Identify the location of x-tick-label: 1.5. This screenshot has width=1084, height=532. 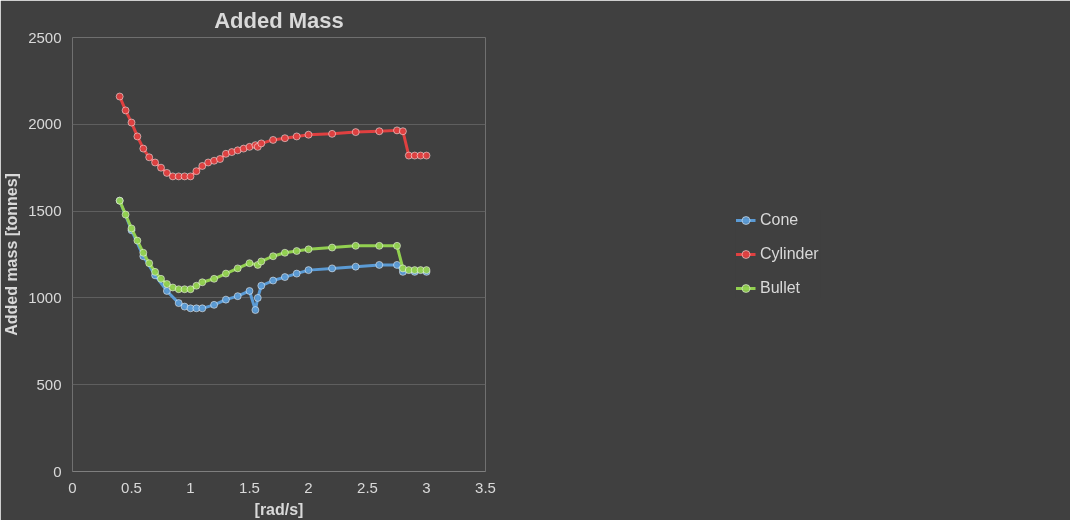
(249, 487).